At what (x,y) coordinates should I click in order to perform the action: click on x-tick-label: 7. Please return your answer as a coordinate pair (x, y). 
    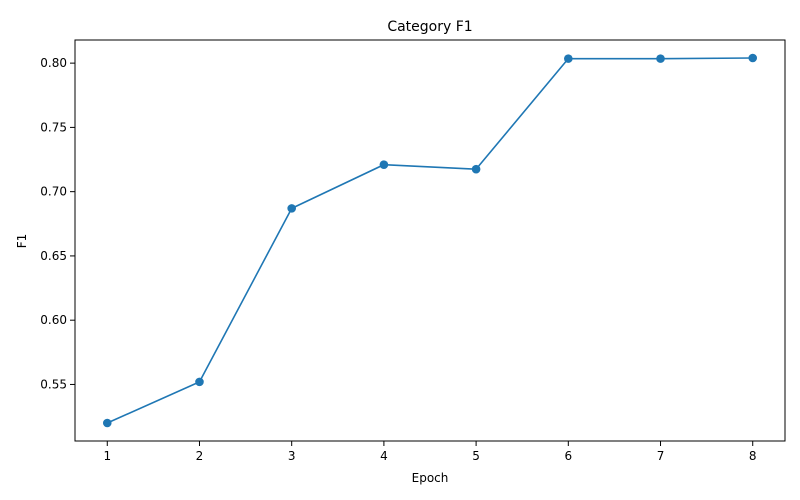
    Looking at the image, I should click on (661, 456).